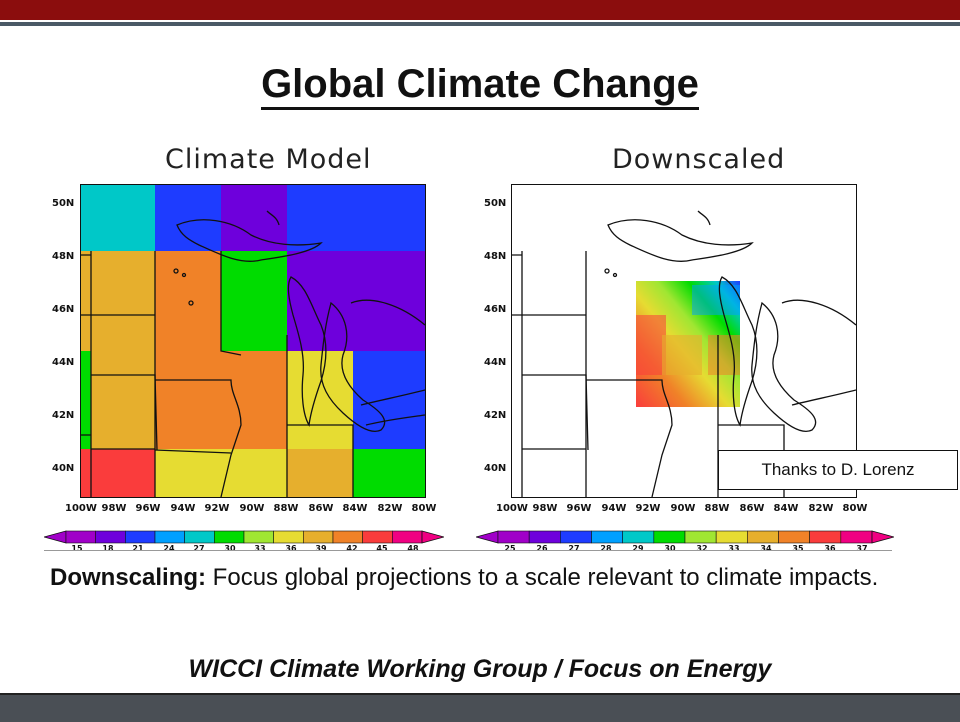 This screenshot has height=722, width=960. I want to click on downscaled-grid, so click(684, 353).